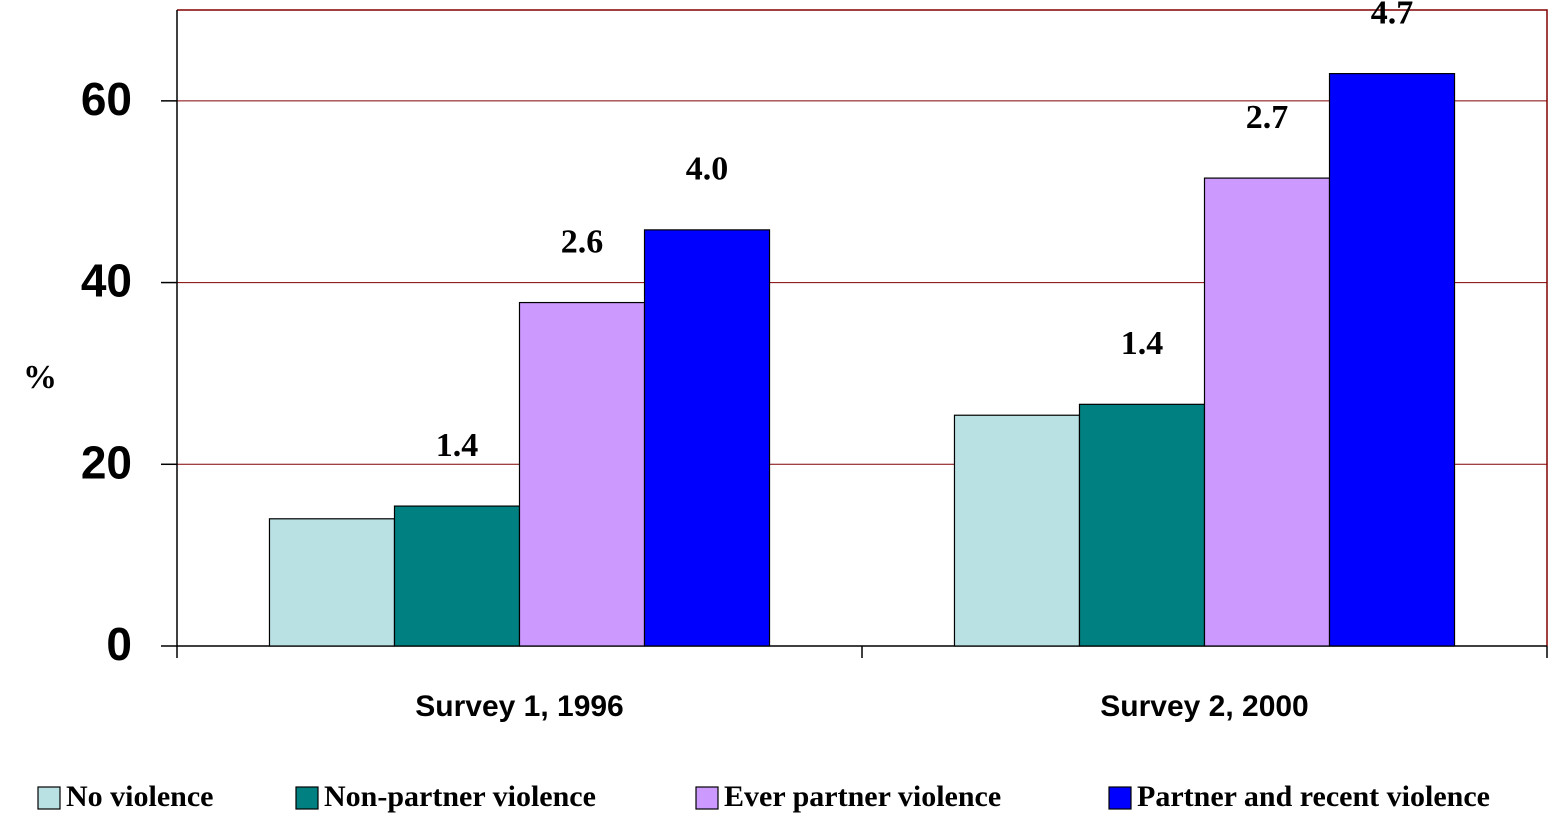 This screenshot has height=817, width=1561. Describe the element at coordinates (106, 462) in the screenshot. I see `y-tick-label: 20` at that location.